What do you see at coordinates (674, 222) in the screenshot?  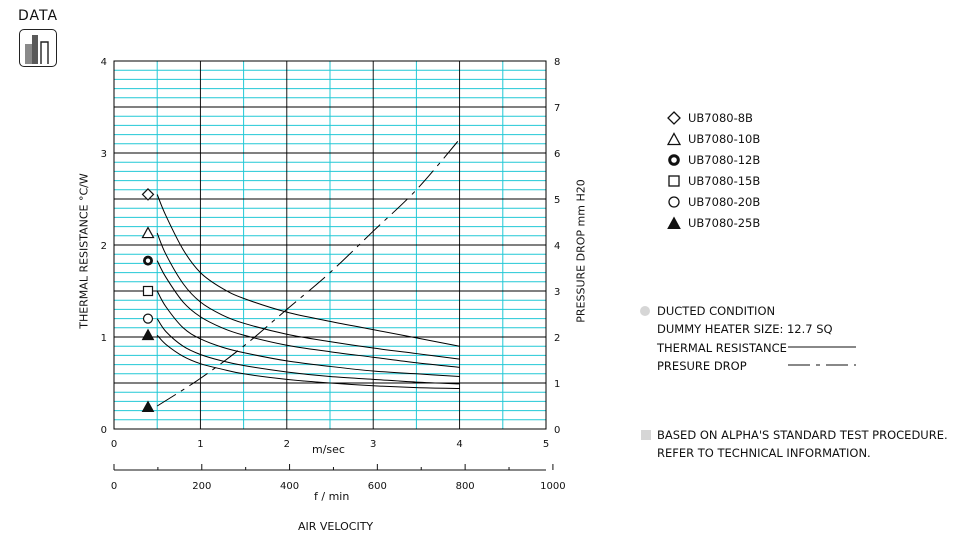 I see `triangle-filled-icon` at bounding box center [674, 222].